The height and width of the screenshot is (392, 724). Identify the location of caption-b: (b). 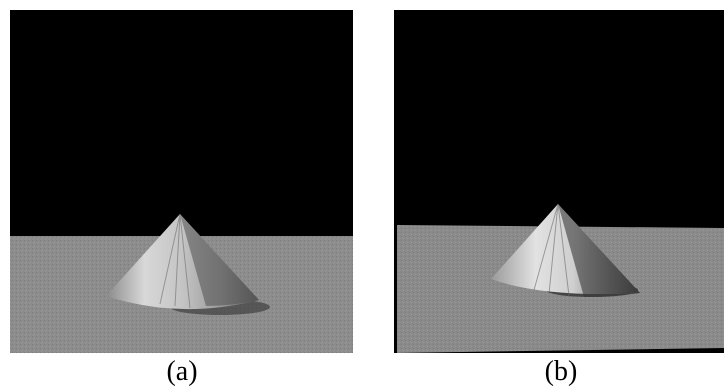
(561, 371).